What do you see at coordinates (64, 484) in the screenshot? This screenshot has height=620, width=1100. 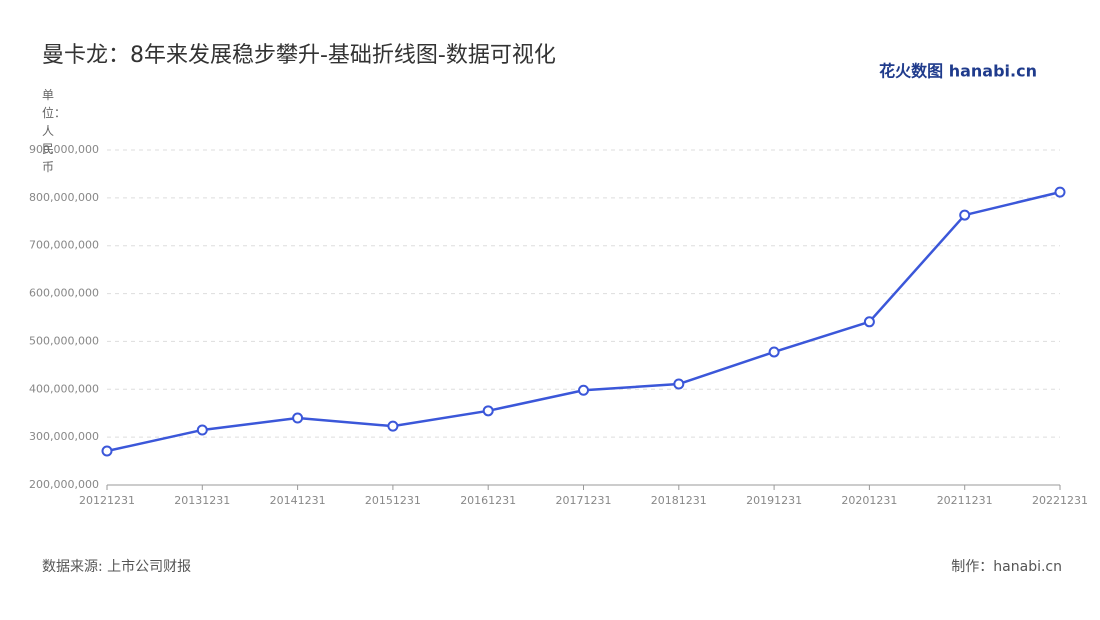 I see `y-tick-label: 200,000,000` at bounding box center [64, 484].